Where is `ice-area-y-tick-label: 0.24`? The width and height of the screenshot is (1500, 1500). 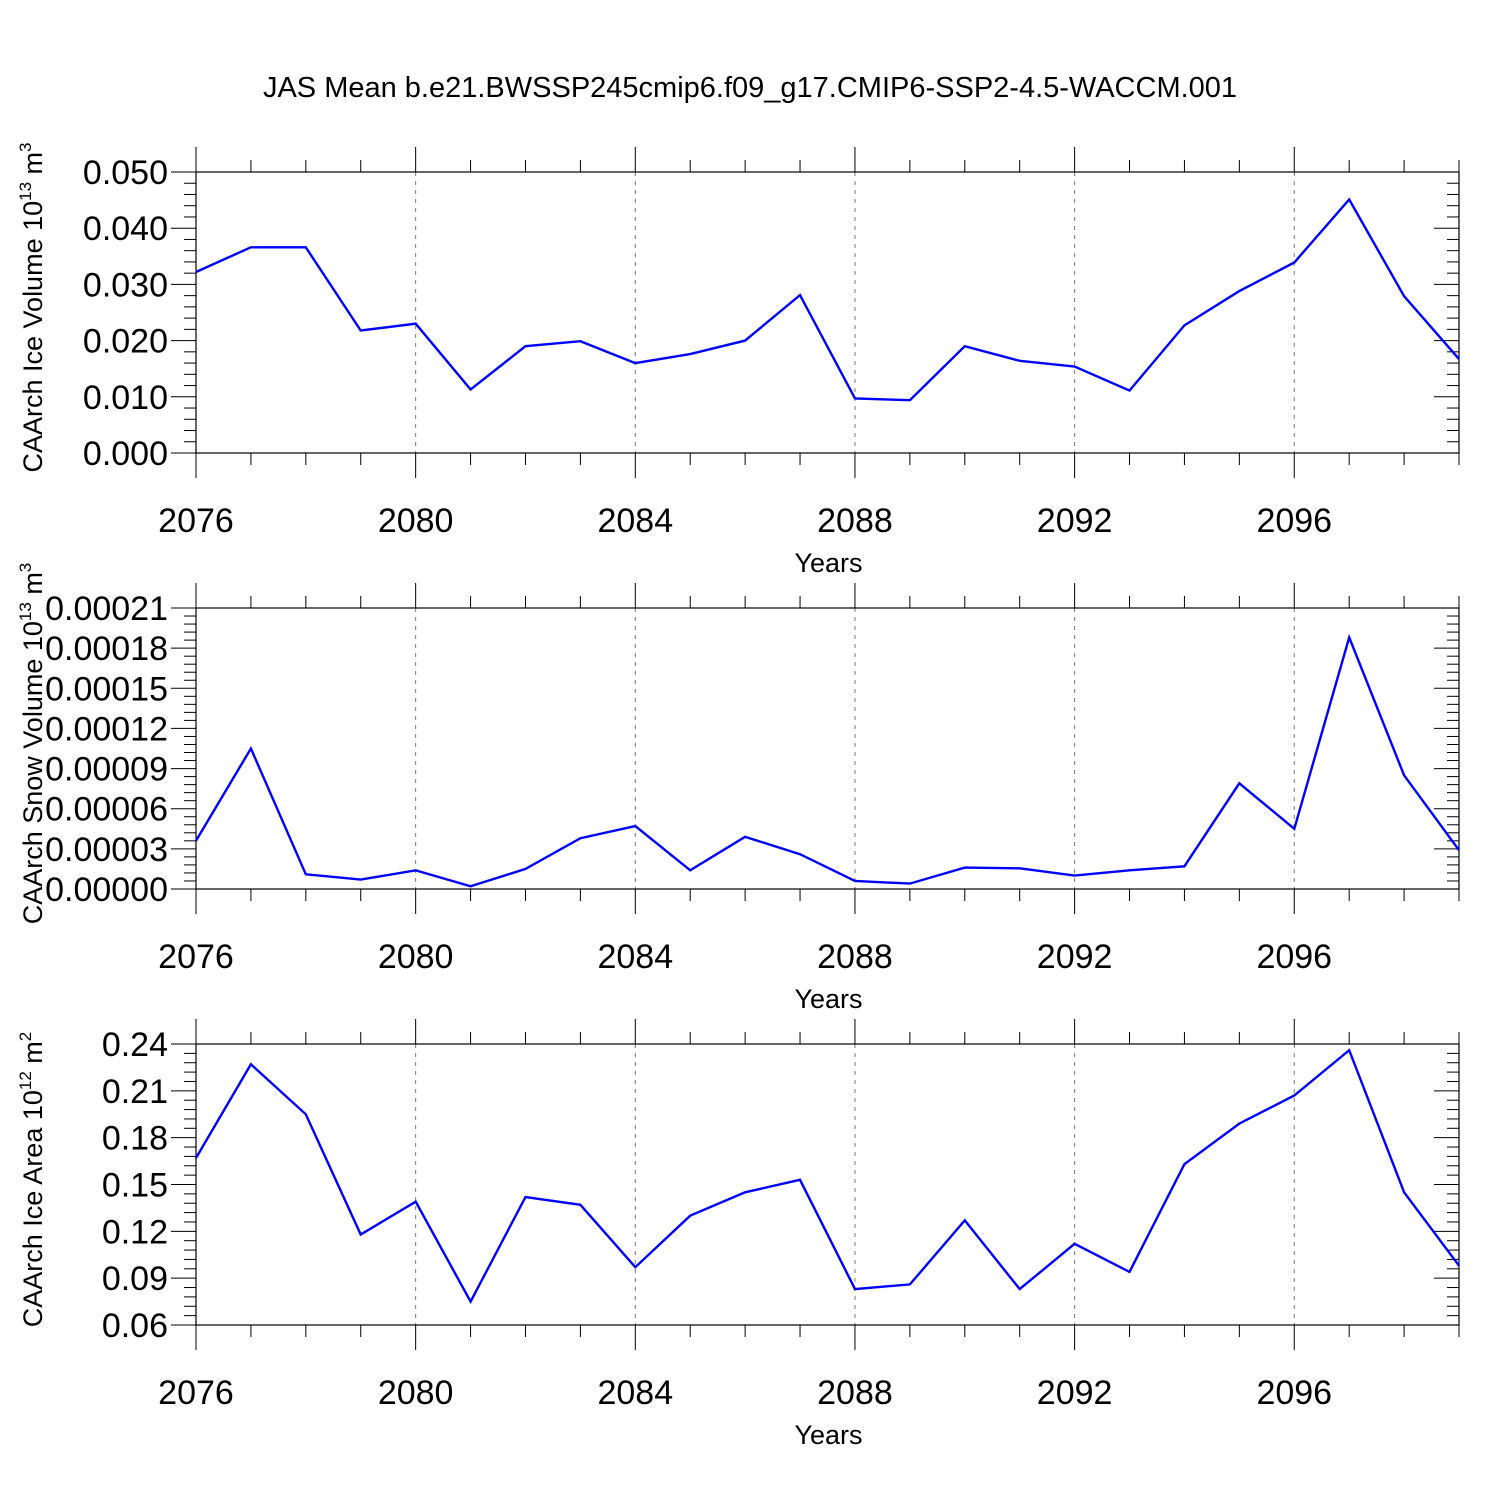
ice-area-y-tick-label: 0.24 is located at coordinates (135, 1045).